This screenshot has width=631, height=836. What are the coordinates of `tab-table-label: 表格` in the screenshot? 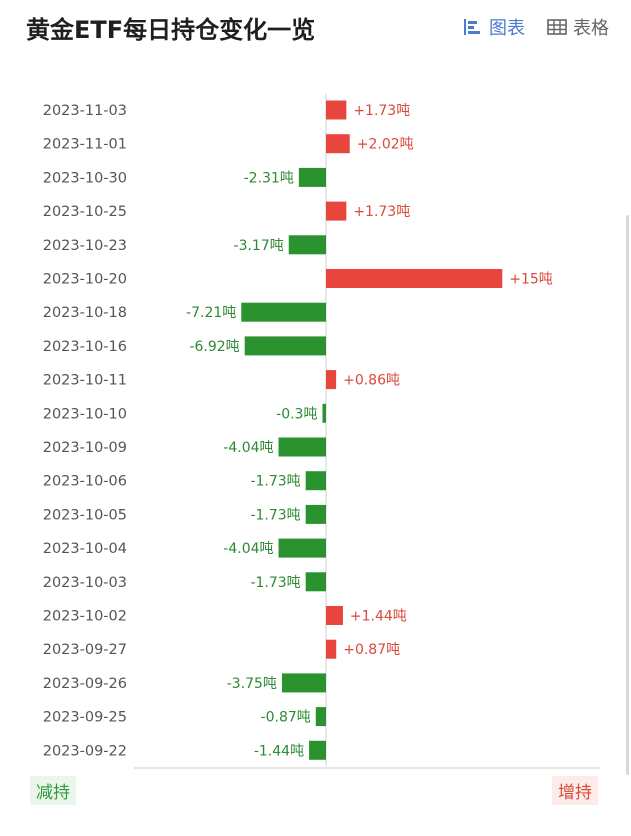 It's located at (591, 28).